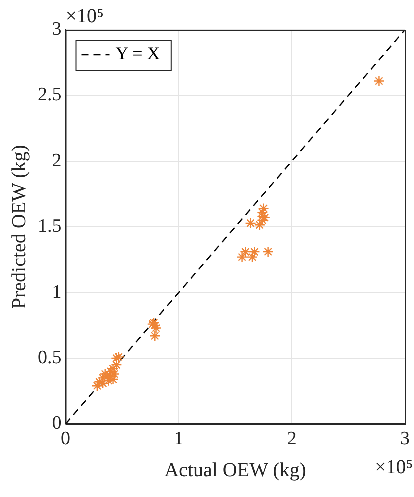  I want to click on y-tick-label: 0.5, so click(50, 357).